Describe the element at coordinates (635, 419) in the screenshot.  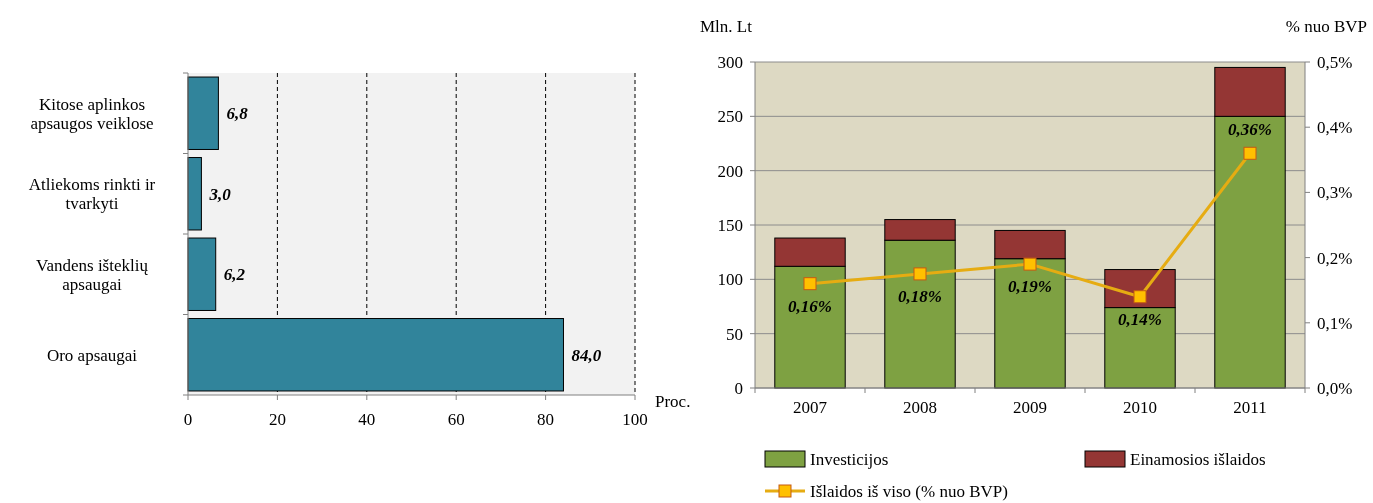
I see `x-tick-label: 100` at that location.